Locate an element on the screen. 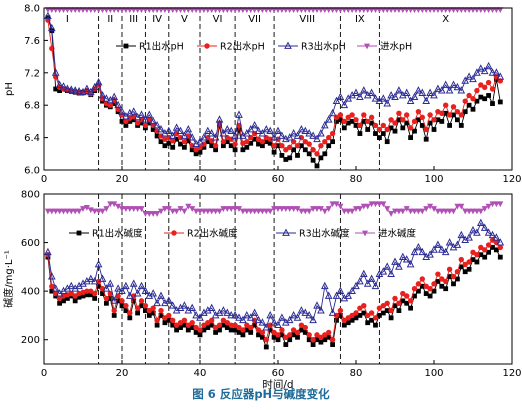 The height and width of the screenshot is (410, 522). legend-item-R1: R1出水碱度 is located at coordinates (106, 234).